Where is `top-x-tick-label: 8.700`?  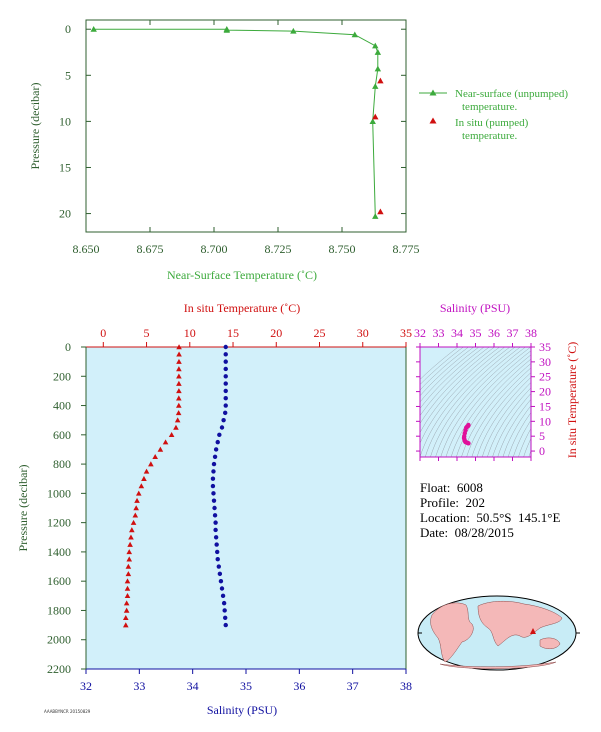
top-x-tick-label: 8.700 is located at coordinates (214, 249).